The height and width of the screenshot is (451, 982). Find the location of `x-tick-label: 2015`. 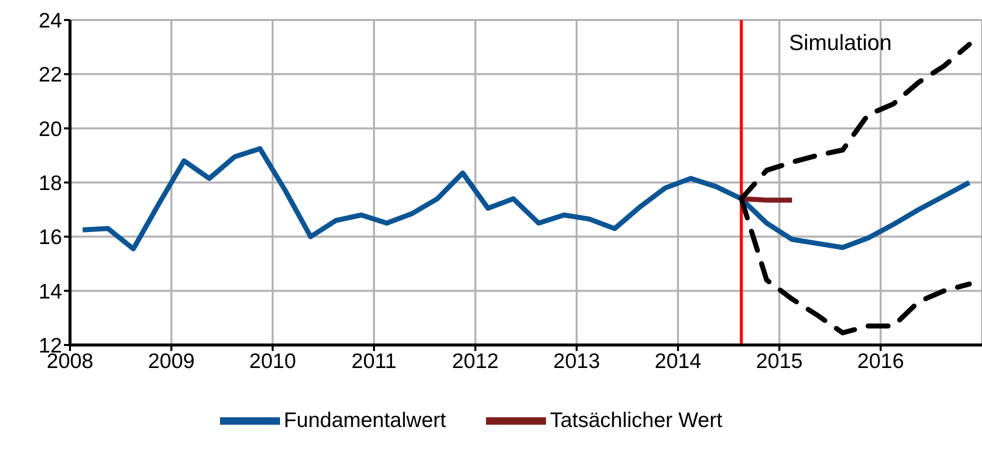

x-tick-label: 2015 is located at coordinates (779, 361).